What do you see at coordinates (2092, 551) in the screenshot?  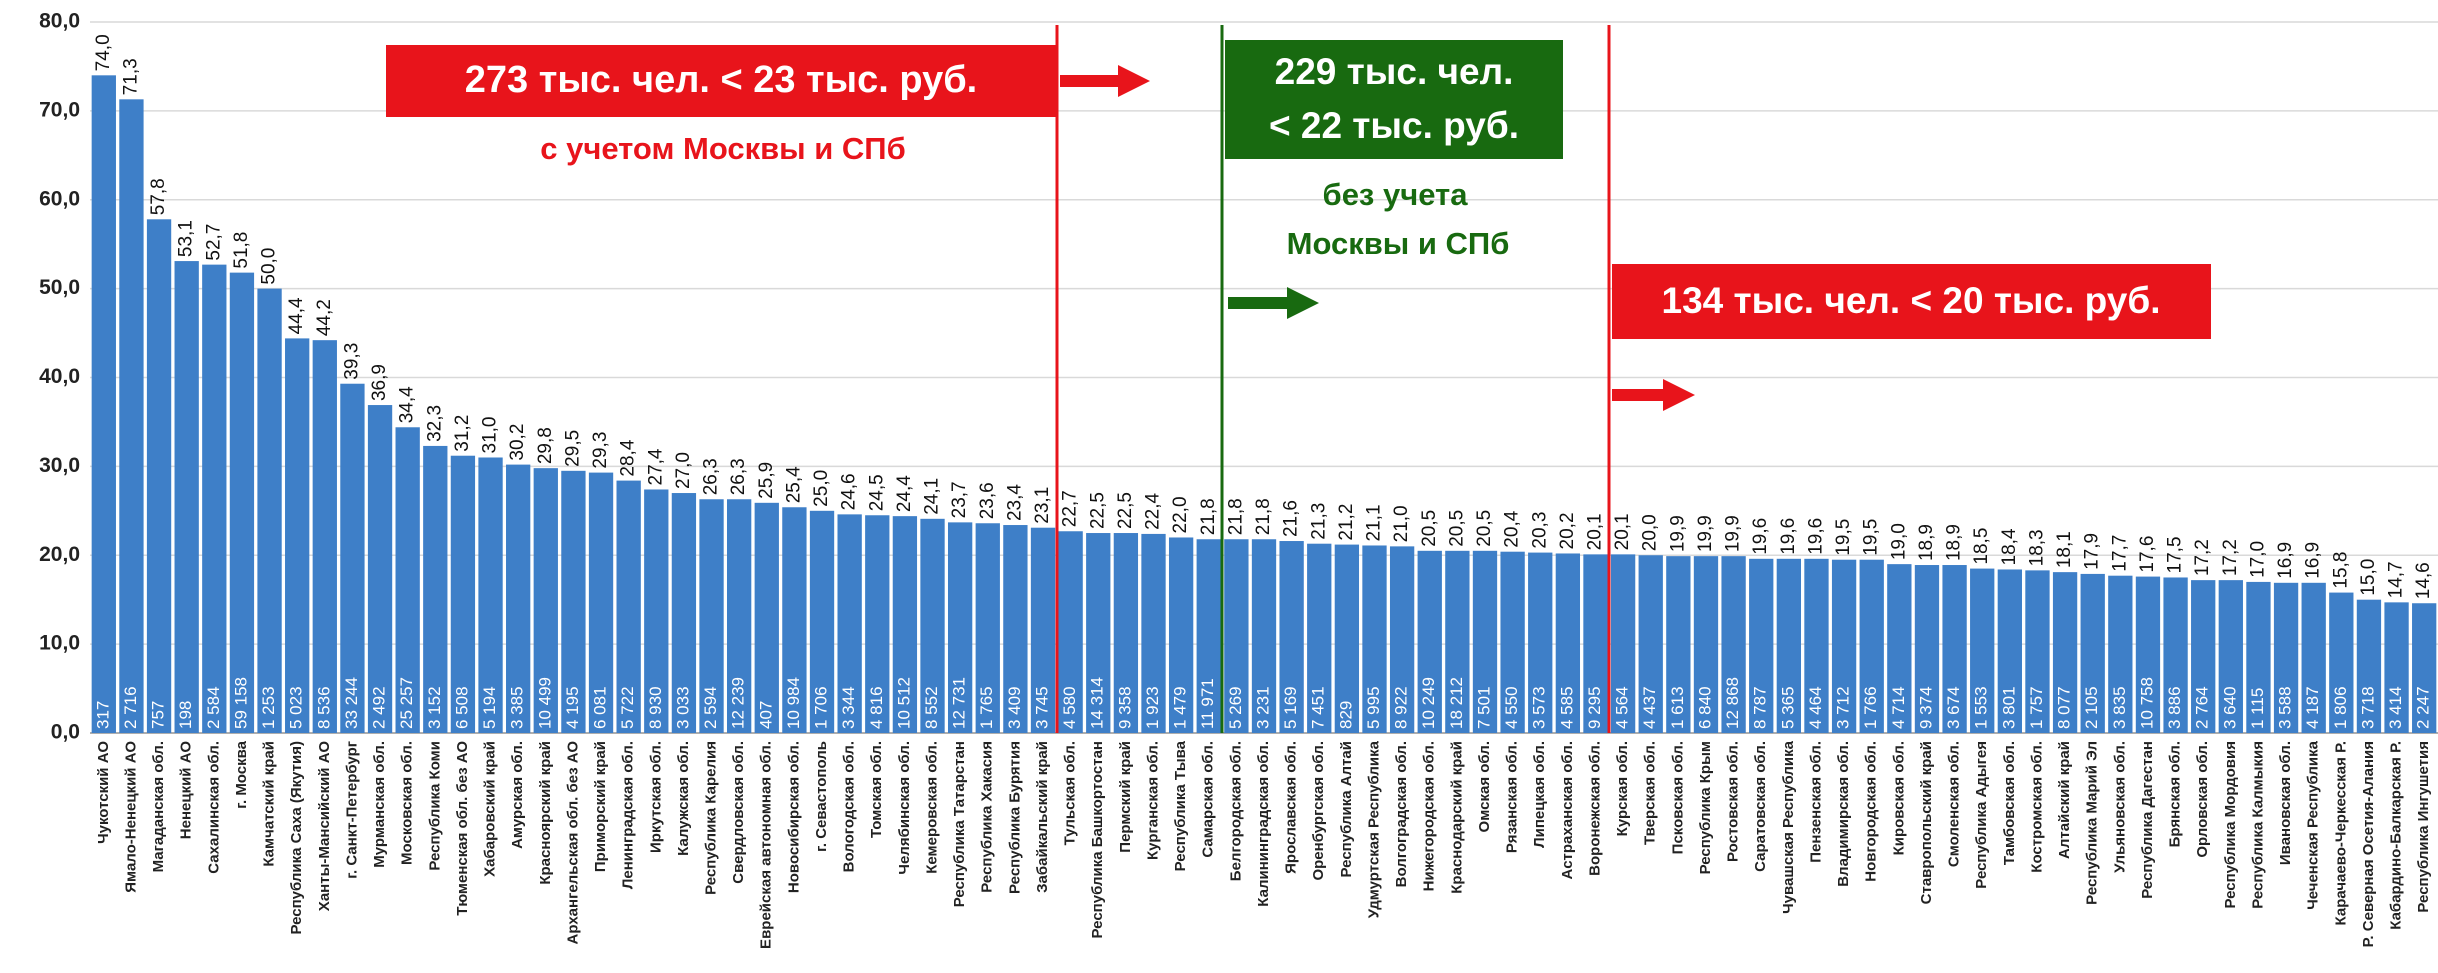 I see `value-label: 17,9` at bounding box center [2092, 551].